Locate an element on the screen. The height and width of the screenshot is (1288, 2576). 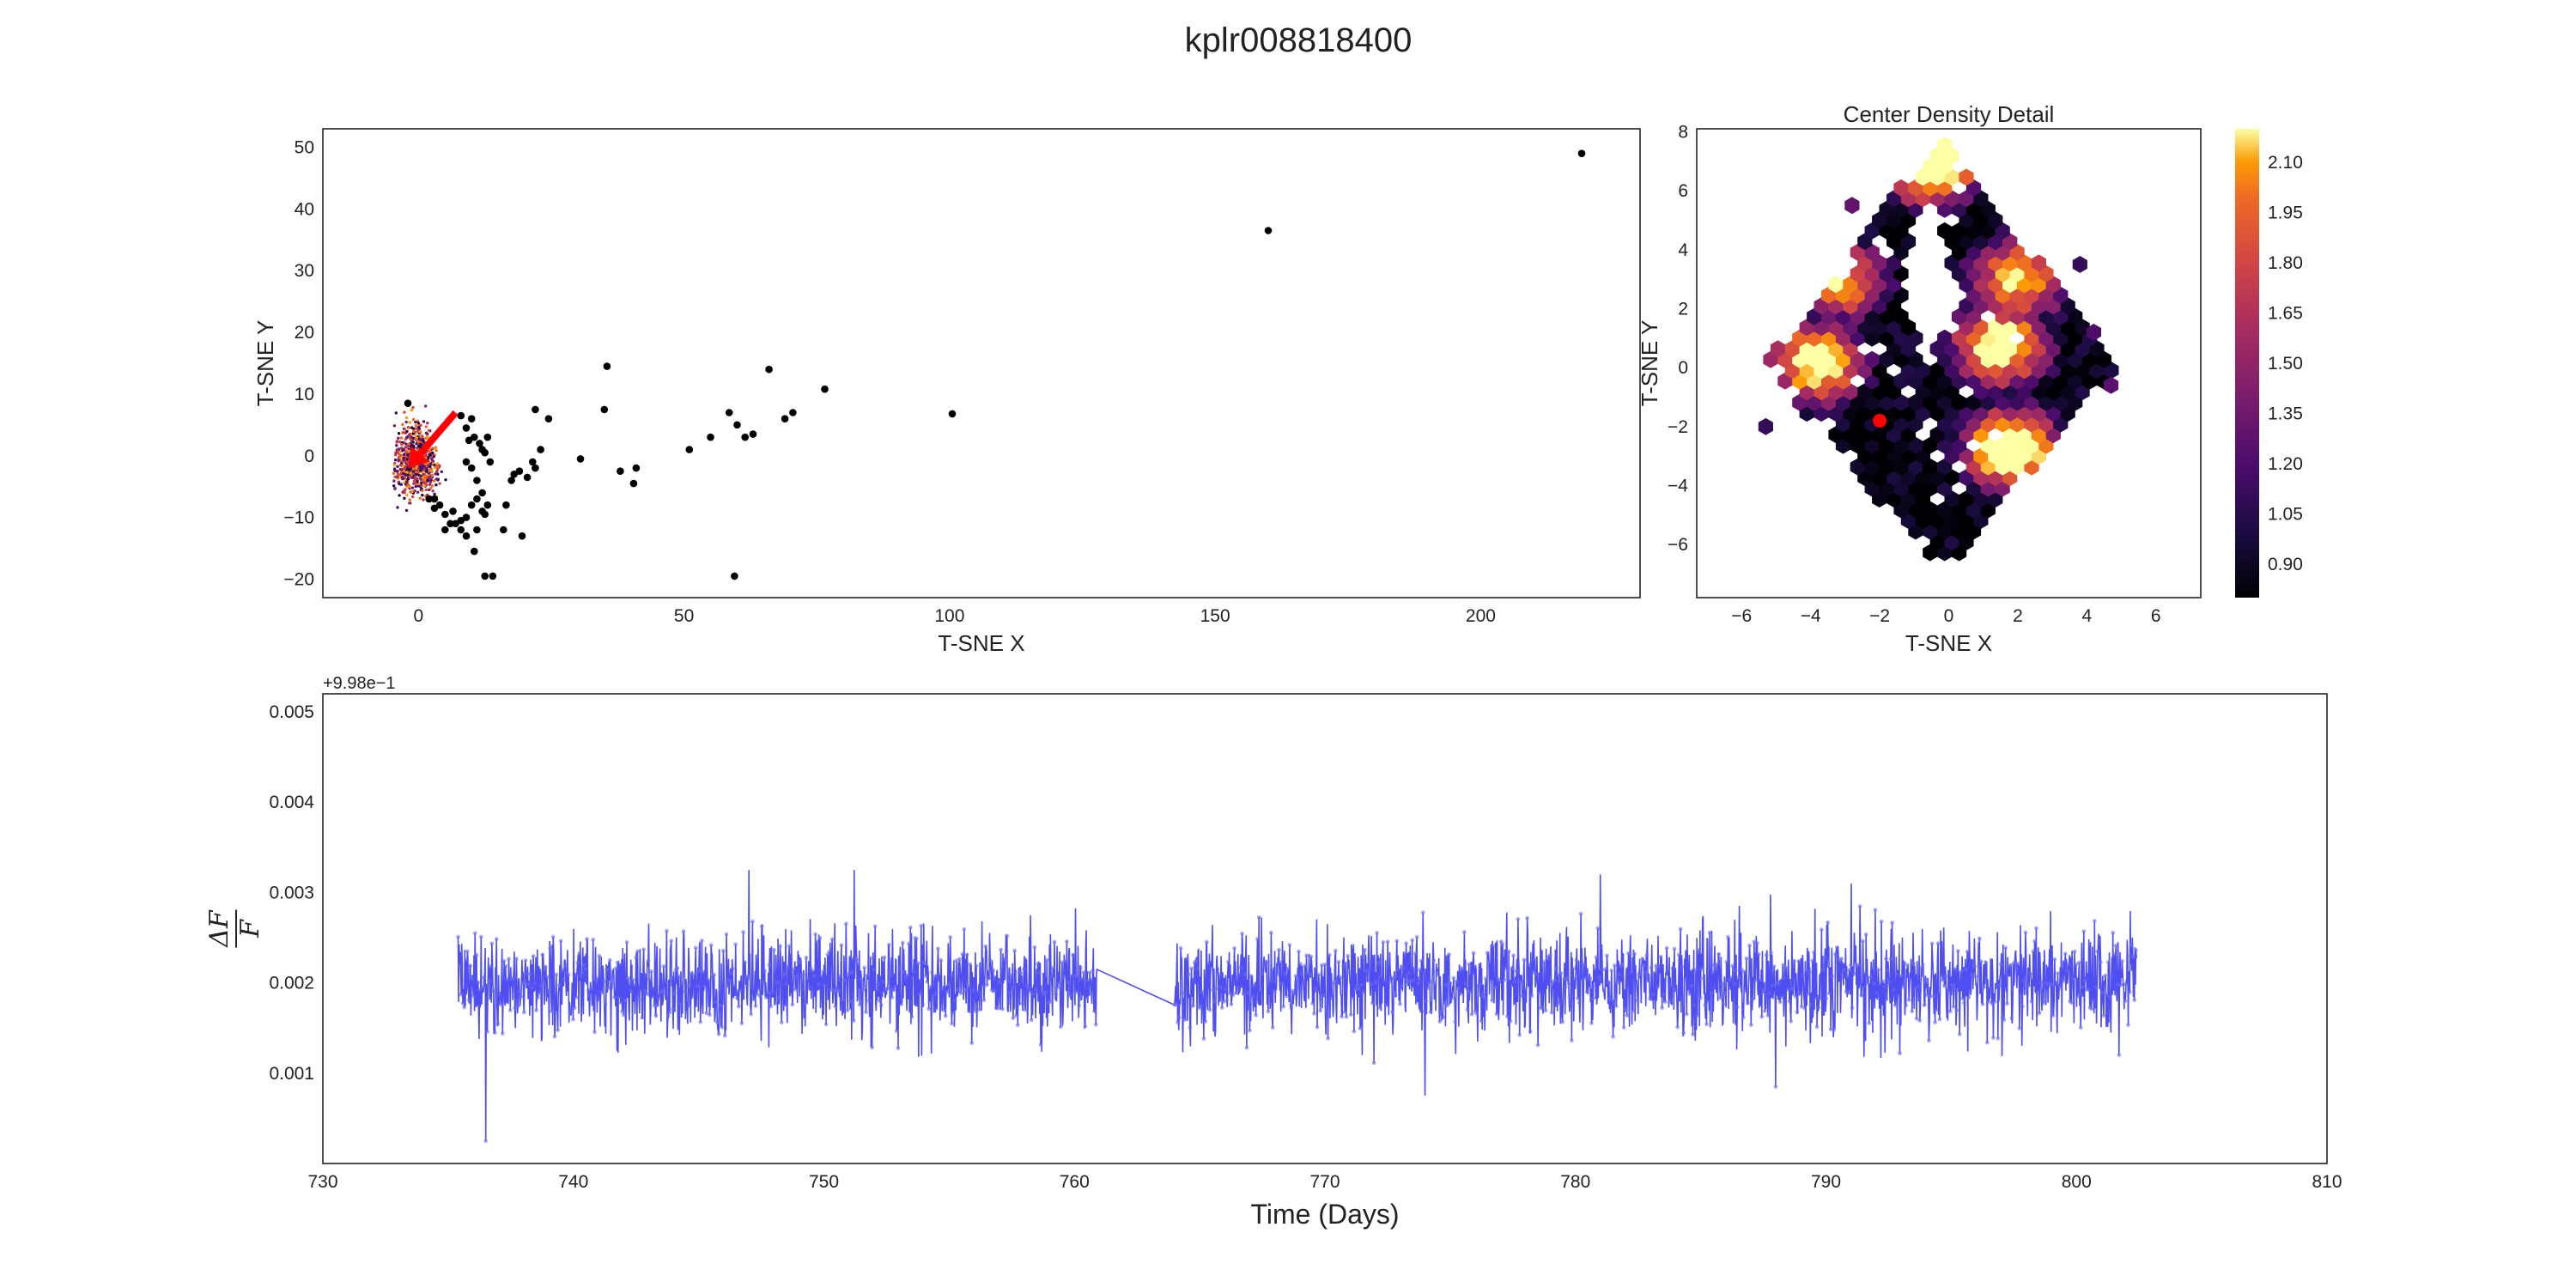
colorbar-tick-label: 1.35 is located at coordinates (2285, 414).